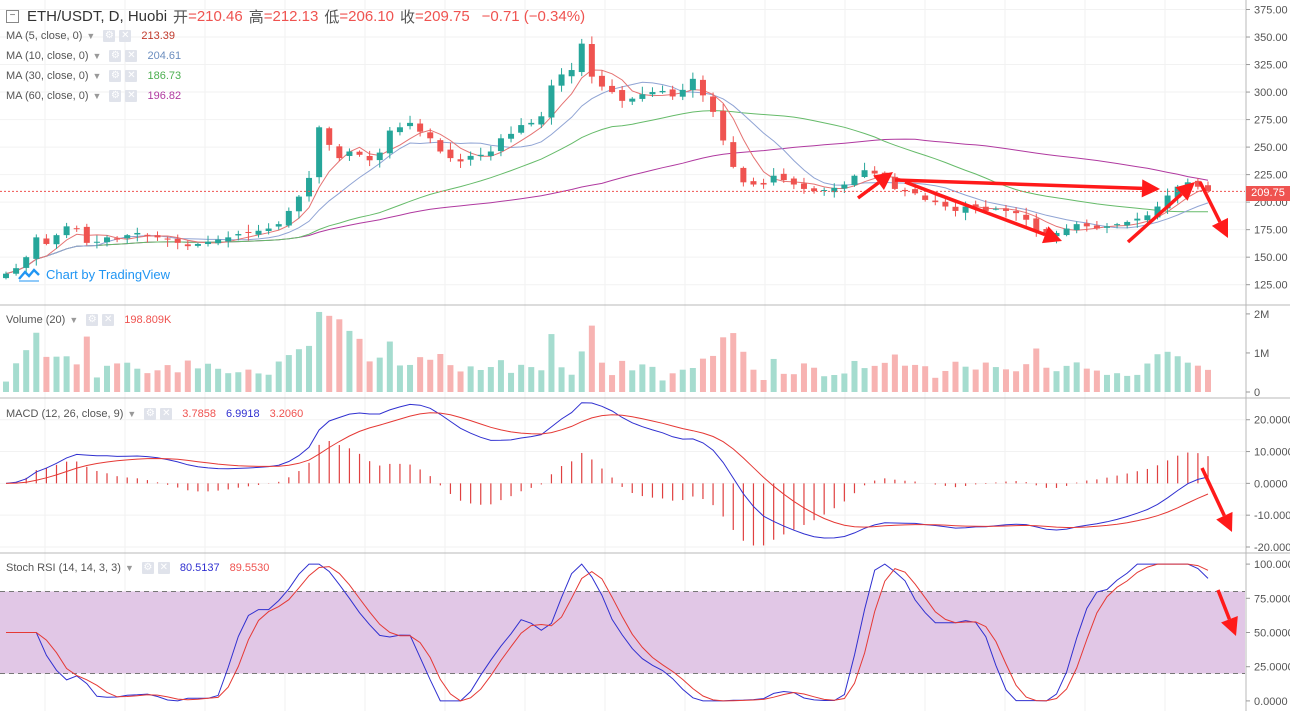  I want to click on ma30-legend: MA (30, close, 0) ▼ ⚙ ✕ 186.73, so click(93, 76).